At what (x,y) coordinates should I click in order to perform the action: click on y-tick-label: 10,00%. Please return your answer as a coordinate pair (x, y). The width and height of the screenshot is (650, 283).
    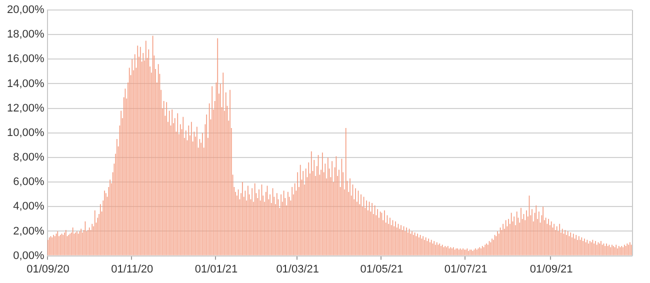
    Looking at the image, I should click on (25, 132).